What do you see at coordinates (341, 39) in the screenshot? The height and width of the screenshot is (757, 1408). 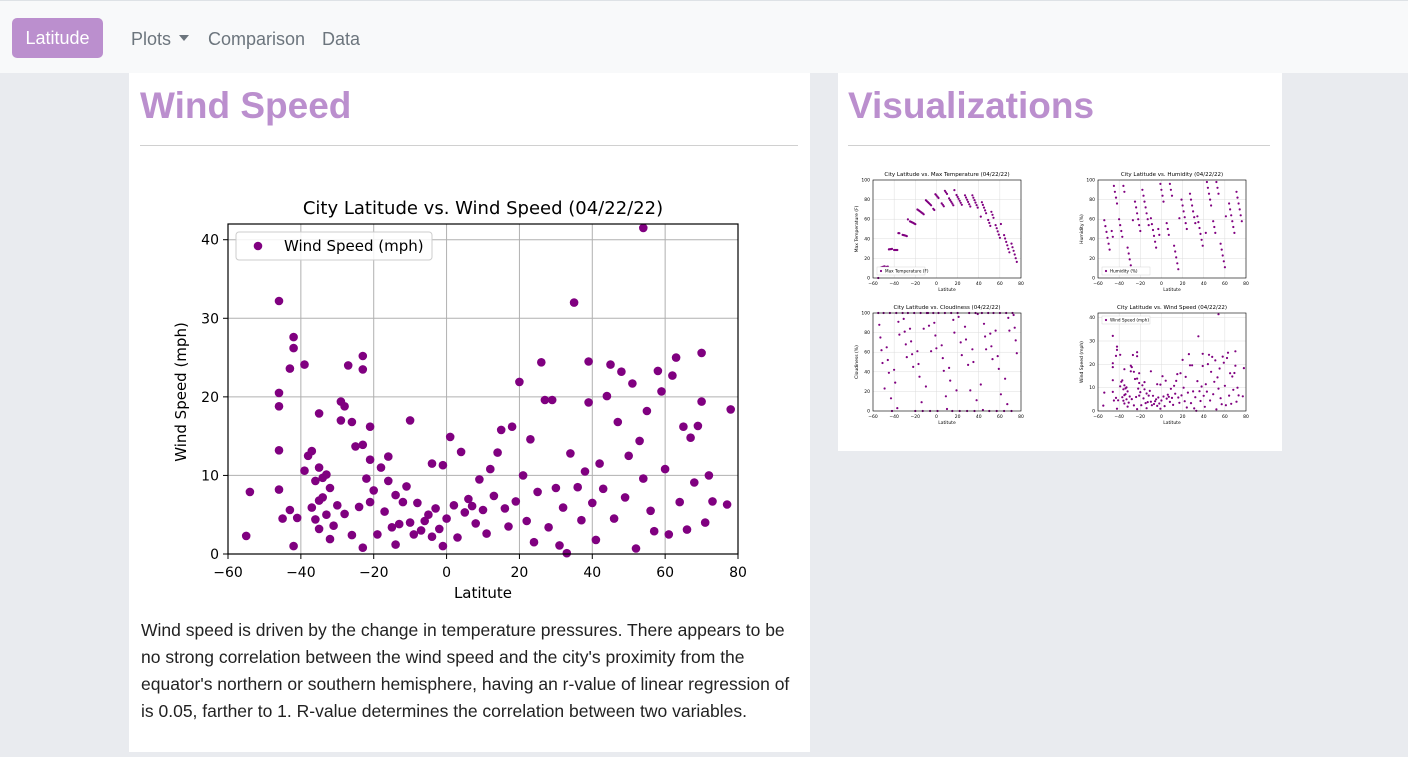 I see `nav-data: Data` at bounding box center [341, 39].